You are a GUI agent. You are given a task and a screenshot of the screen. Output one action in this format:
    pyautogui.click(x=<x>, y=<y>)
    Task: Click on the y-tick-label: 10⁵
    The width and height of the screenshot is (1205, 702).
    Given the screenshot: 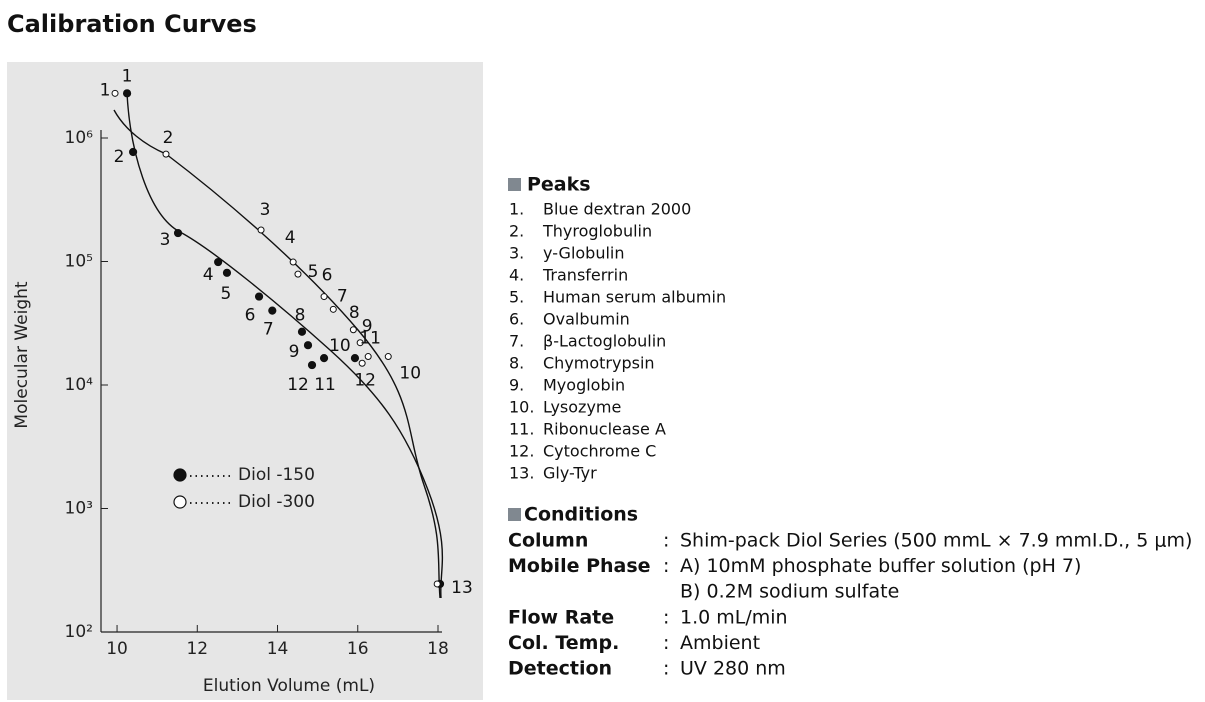 What is the action you would take?
    pyautogui.click(x=79, y=262)
    